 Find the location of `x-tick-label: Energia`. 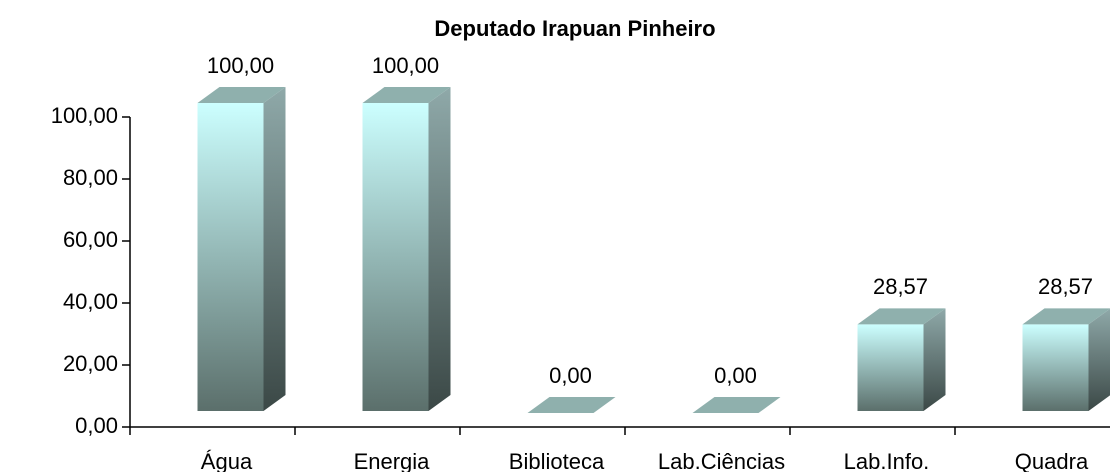

x-tick-label: Energia is located at coordinates (392, 460).